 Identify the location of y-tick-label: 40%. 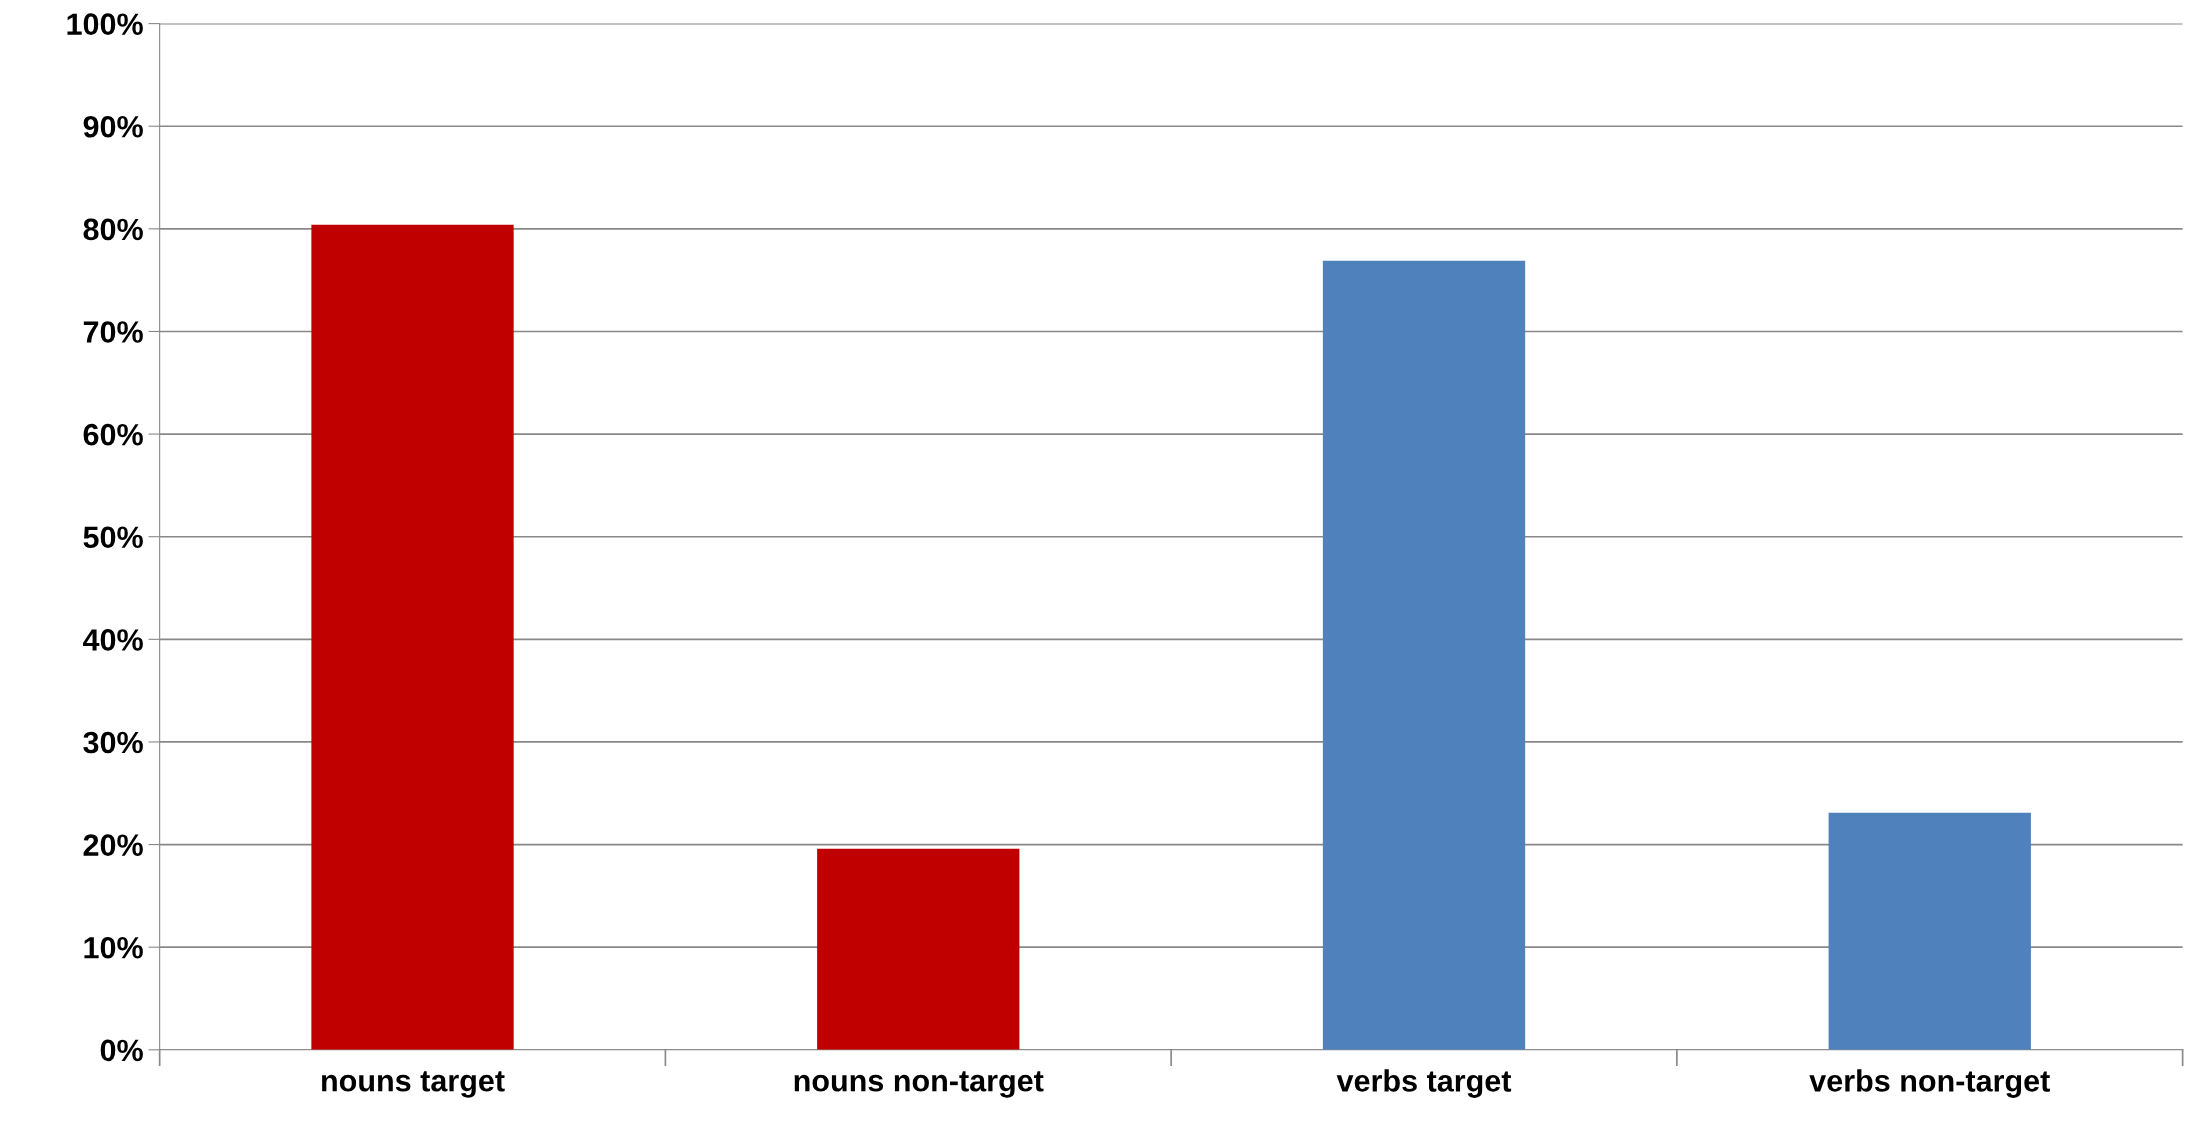
(112, 640).